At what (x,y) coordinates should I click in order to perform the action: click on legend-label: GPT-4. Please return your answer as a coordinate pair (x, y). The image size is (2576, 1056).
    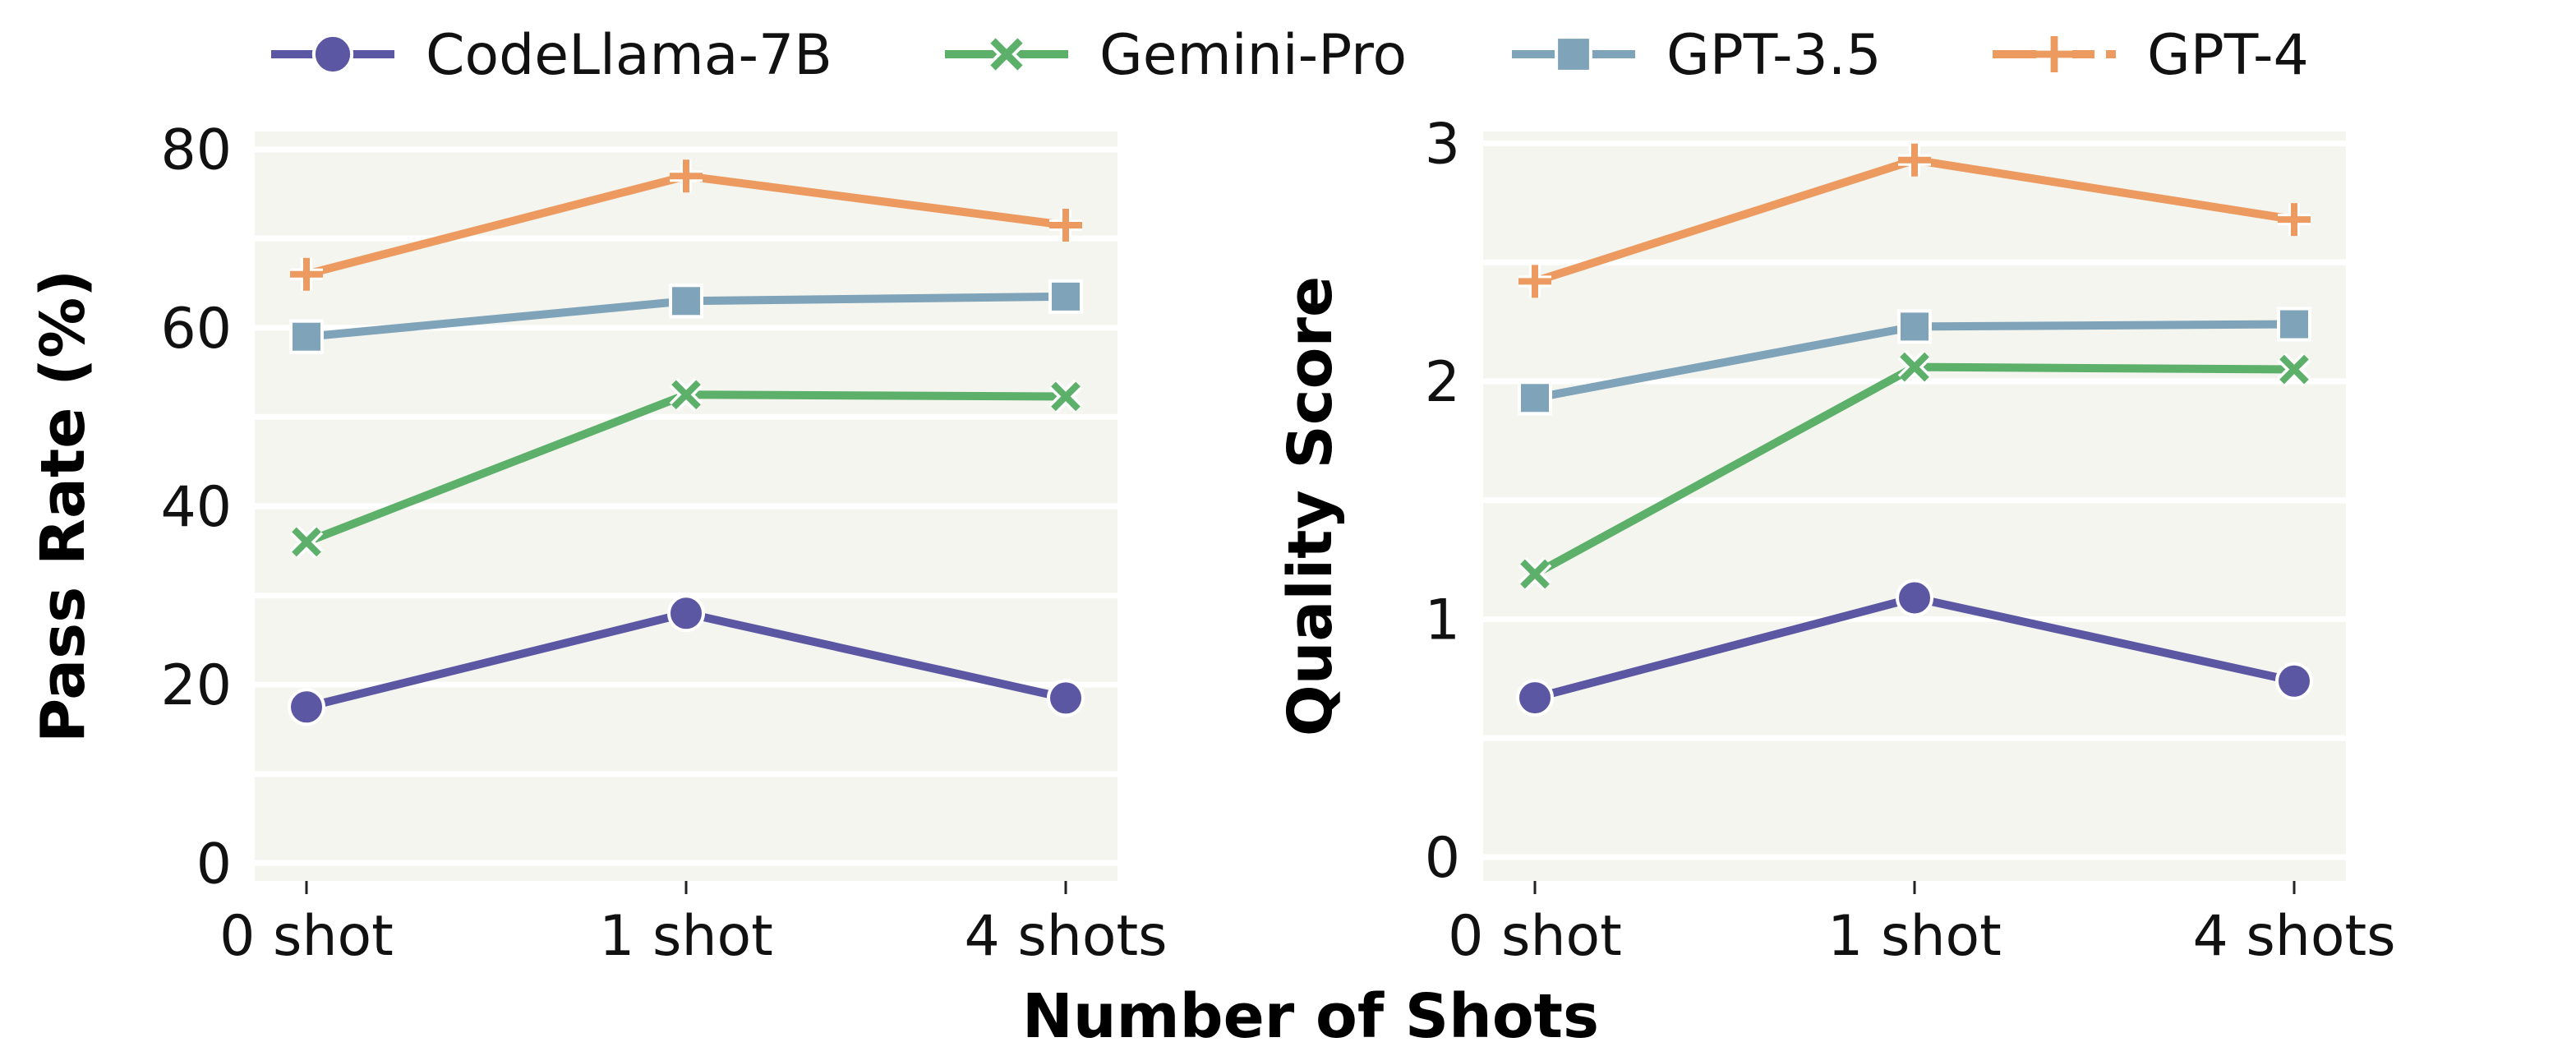
    Looking at the image, I should click on (2228, 55).